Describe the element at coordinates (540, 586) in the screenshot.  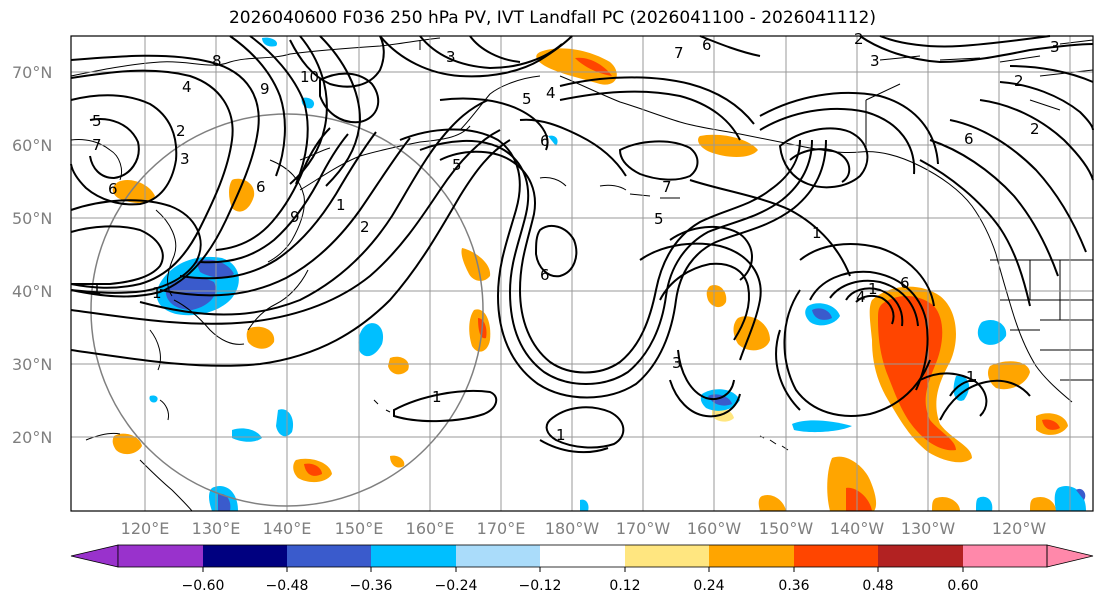
I see `colorbar-tick-label: −0.12` at that location.